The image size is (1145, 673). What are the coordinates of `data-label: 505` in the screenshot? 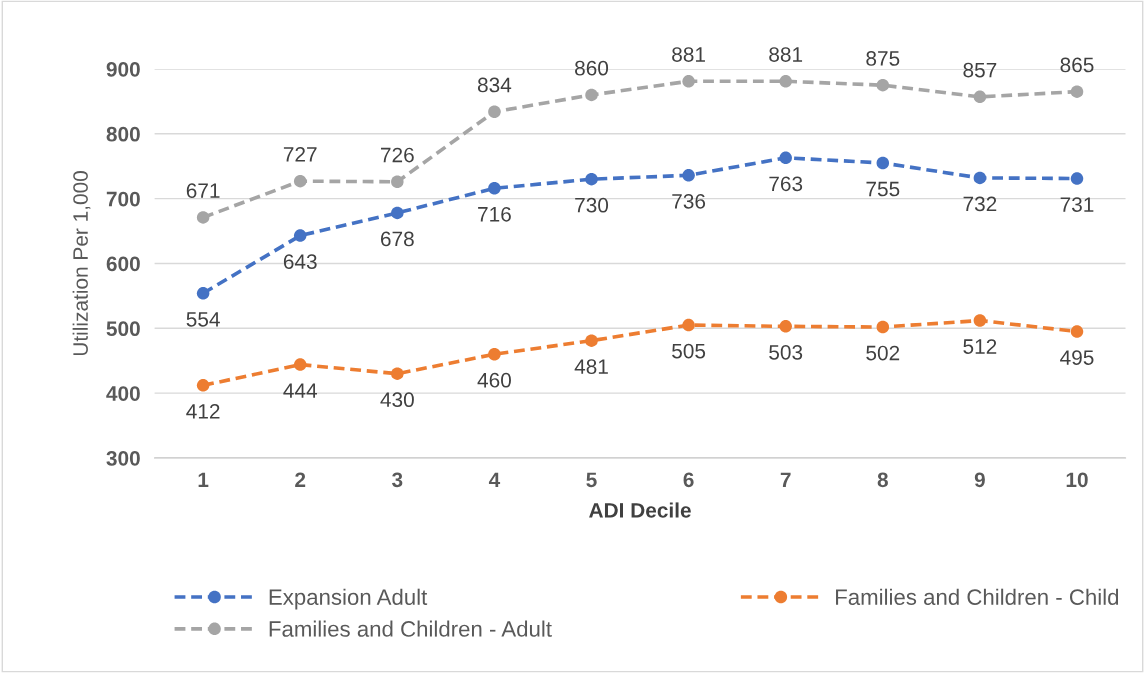 It's located at (689, 351).